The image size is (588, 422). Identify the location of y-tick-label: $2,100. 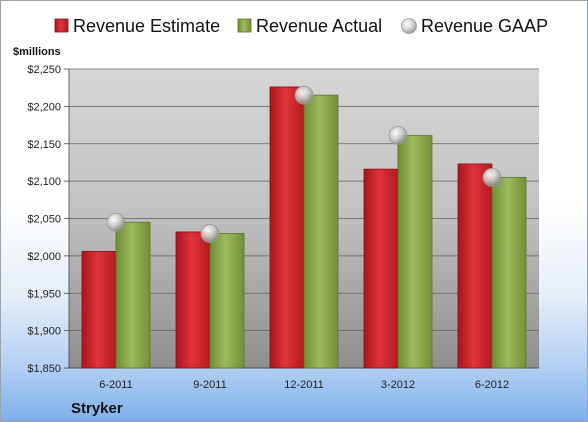
(44, 182).